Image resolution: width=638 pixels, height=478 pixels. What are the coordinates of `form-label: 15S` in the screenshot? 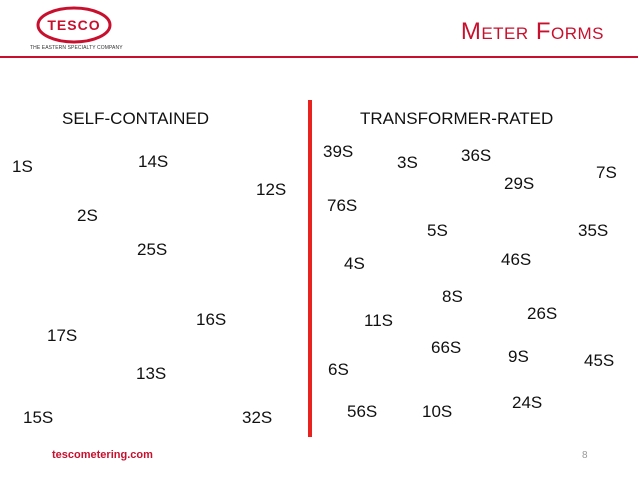 It's located at (38, 417).